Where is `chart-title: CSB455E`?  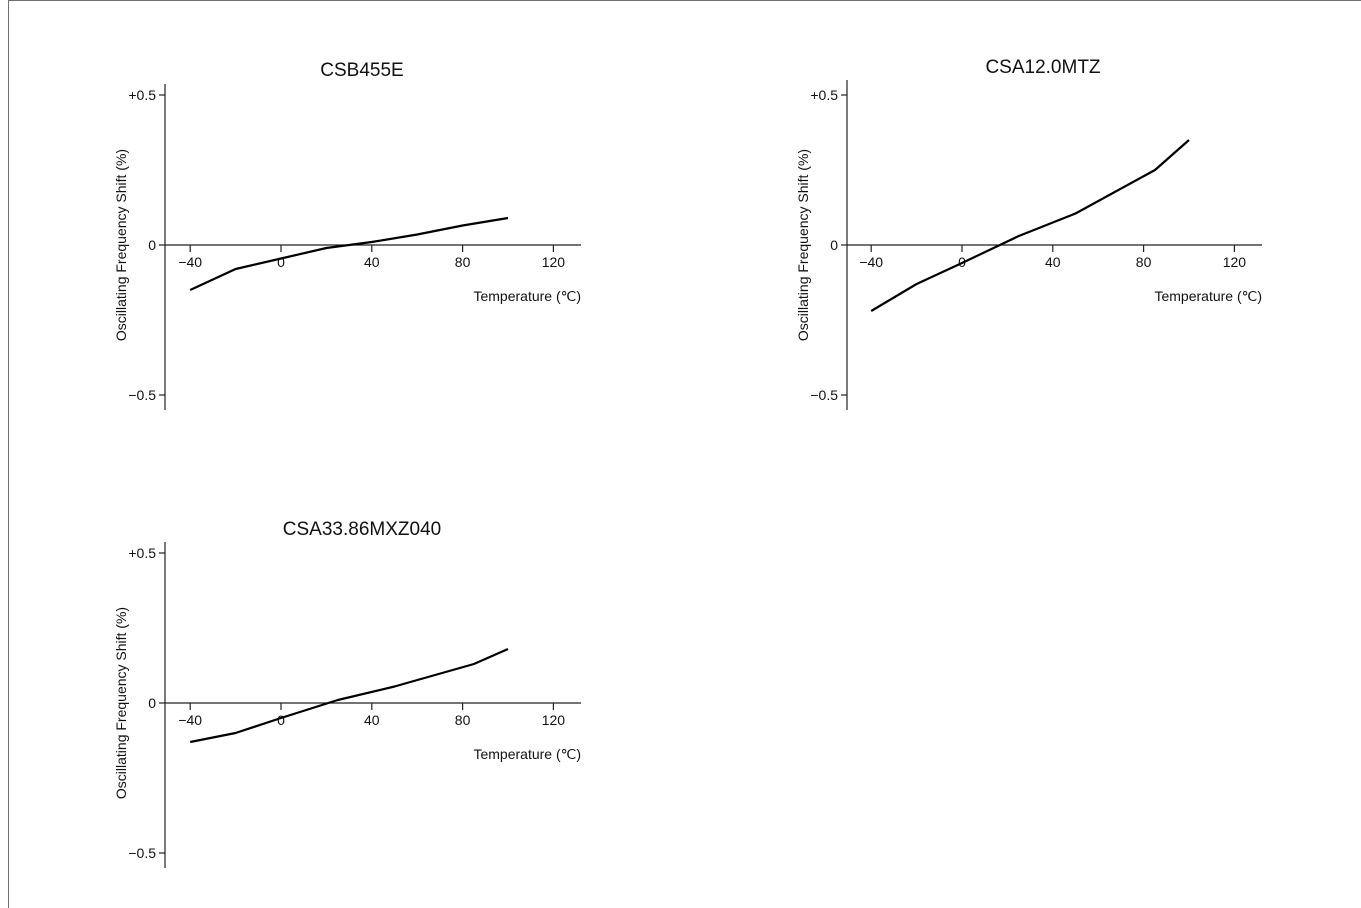 chart-title: CSB455E is located at coordinates (361, 70).